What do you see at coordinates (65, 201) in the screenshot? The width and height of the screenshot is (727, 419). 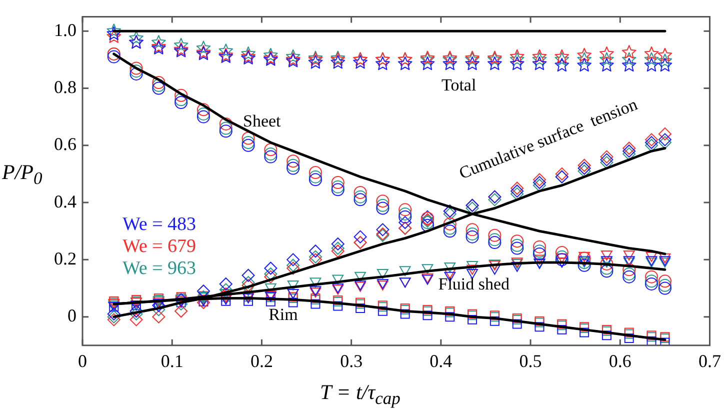 I see `y-tick-label: 0.4` at bounding box center [65, 201].